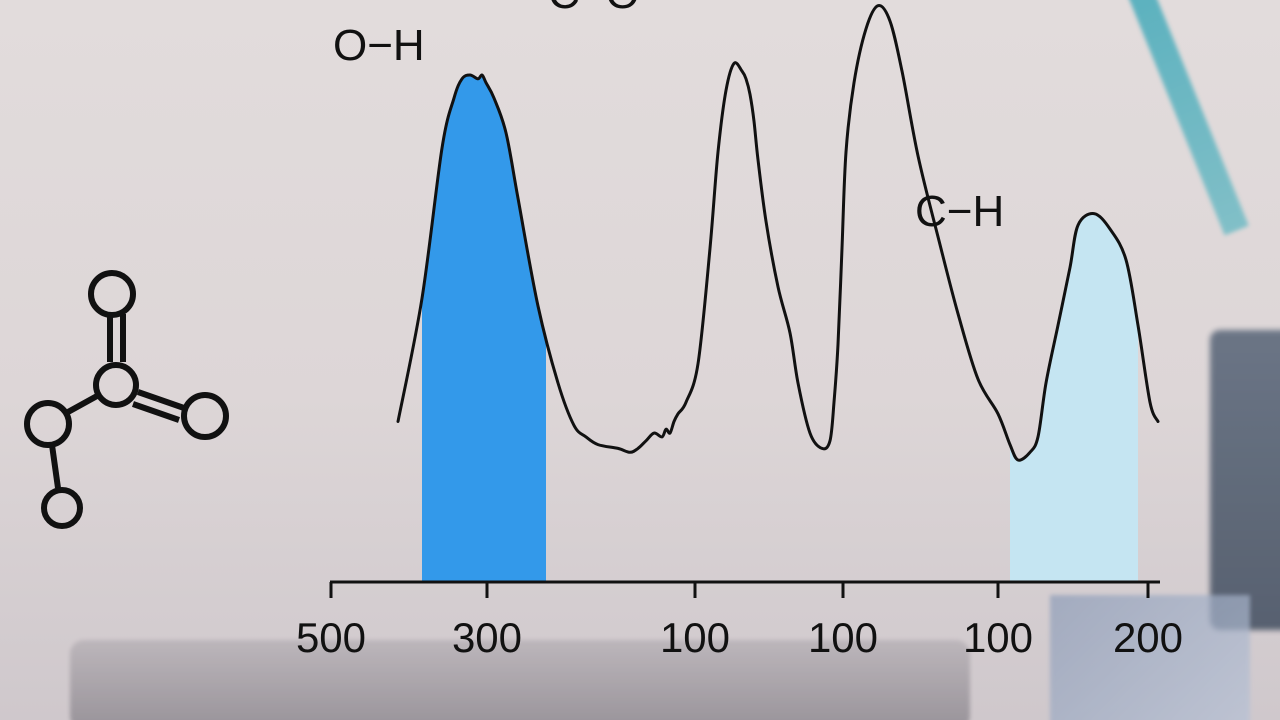 The image size is (1280, 720). Describe the element at coordinates (739, 621) in the screenshot. I see `x-ticks: 500 300 100 100 100 200` at that location.